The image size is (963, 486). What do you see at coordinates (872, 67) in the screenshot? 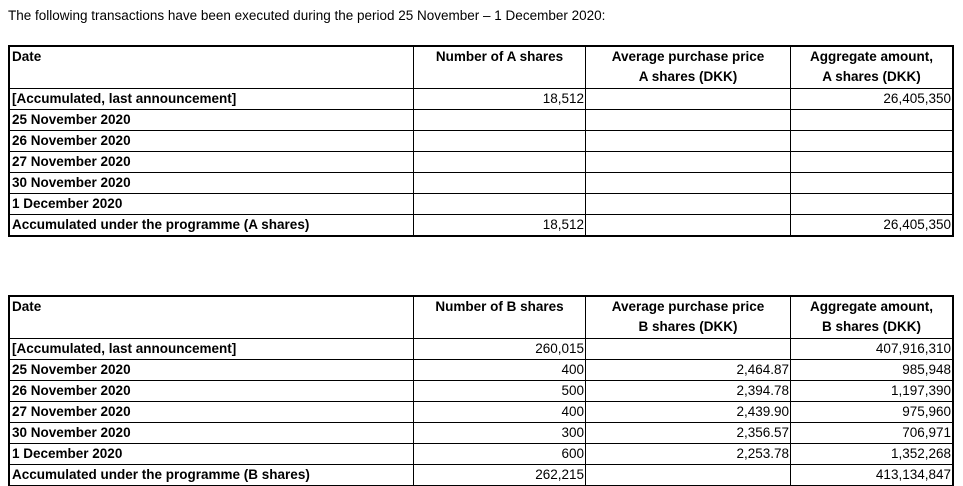
I see `aggregate-amount-a-header: Aggregate amount, A shares (DKK)` at bounding box center [872, 67].